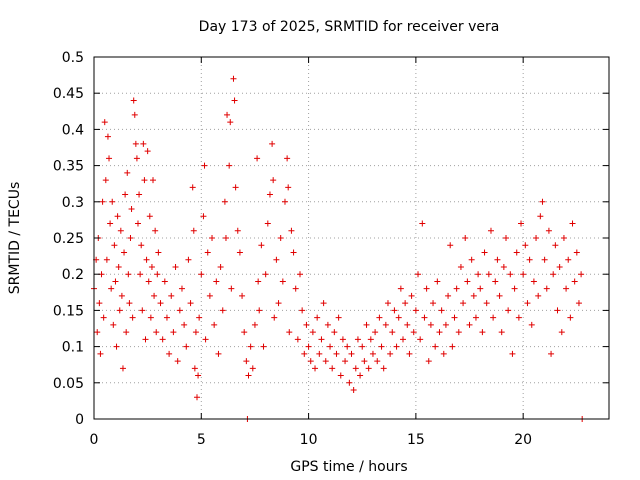 Image resolution: width=640 pixels, height=480 pixels. What do you see at coordinates (201, 440) in the screenshot?
I see `x-tick-label: 5` at bounding box center [201, 440].